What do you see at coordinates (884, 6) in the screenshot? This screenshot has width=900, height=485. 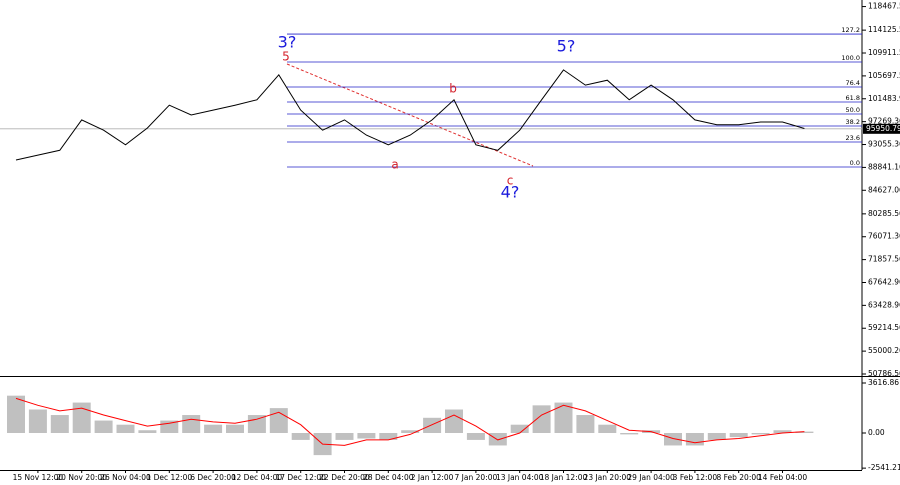 I see `y-tick-label: 118467.56` at bounding box center [884, 6].